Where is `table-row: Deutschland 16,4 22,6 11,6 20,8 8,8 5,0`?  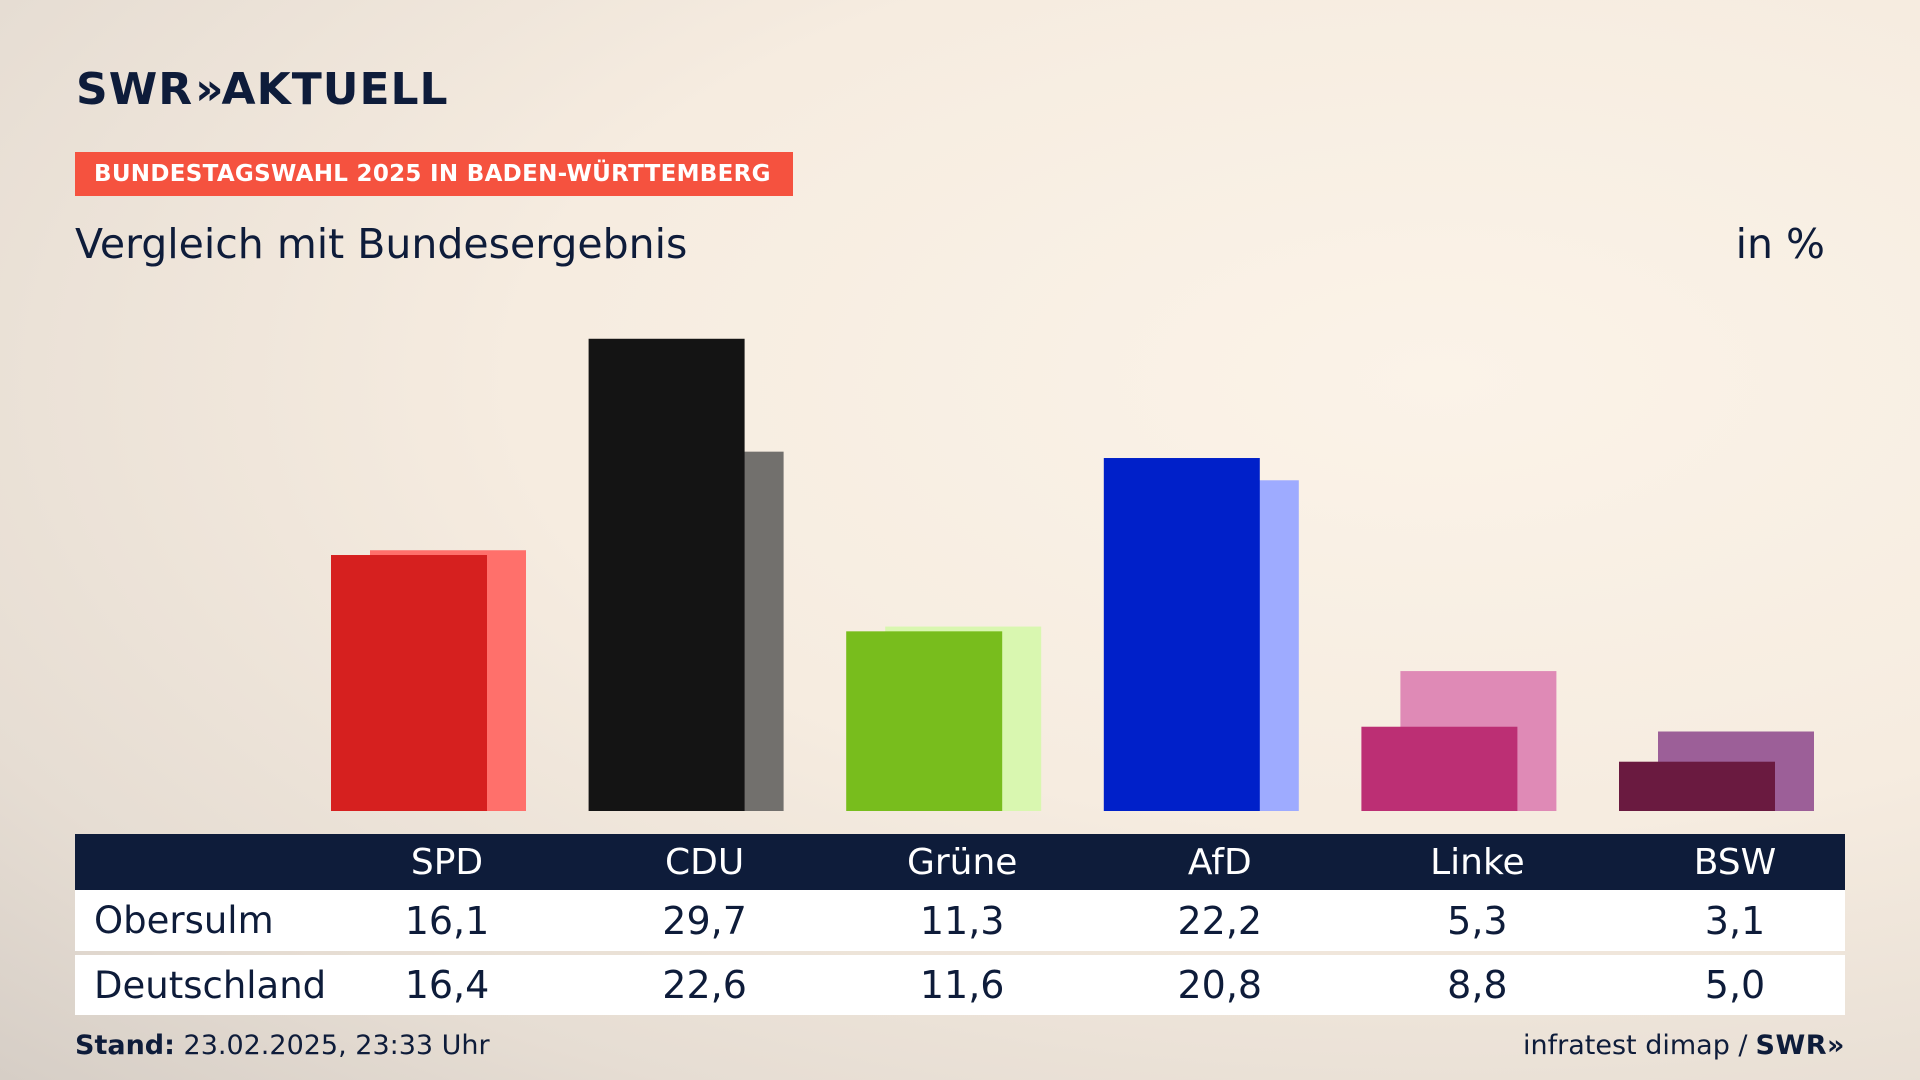
table-row: Deutschland 16,4 22,6 11,6 20,8 8,8 5,0 is located at coordinates (960, 985).